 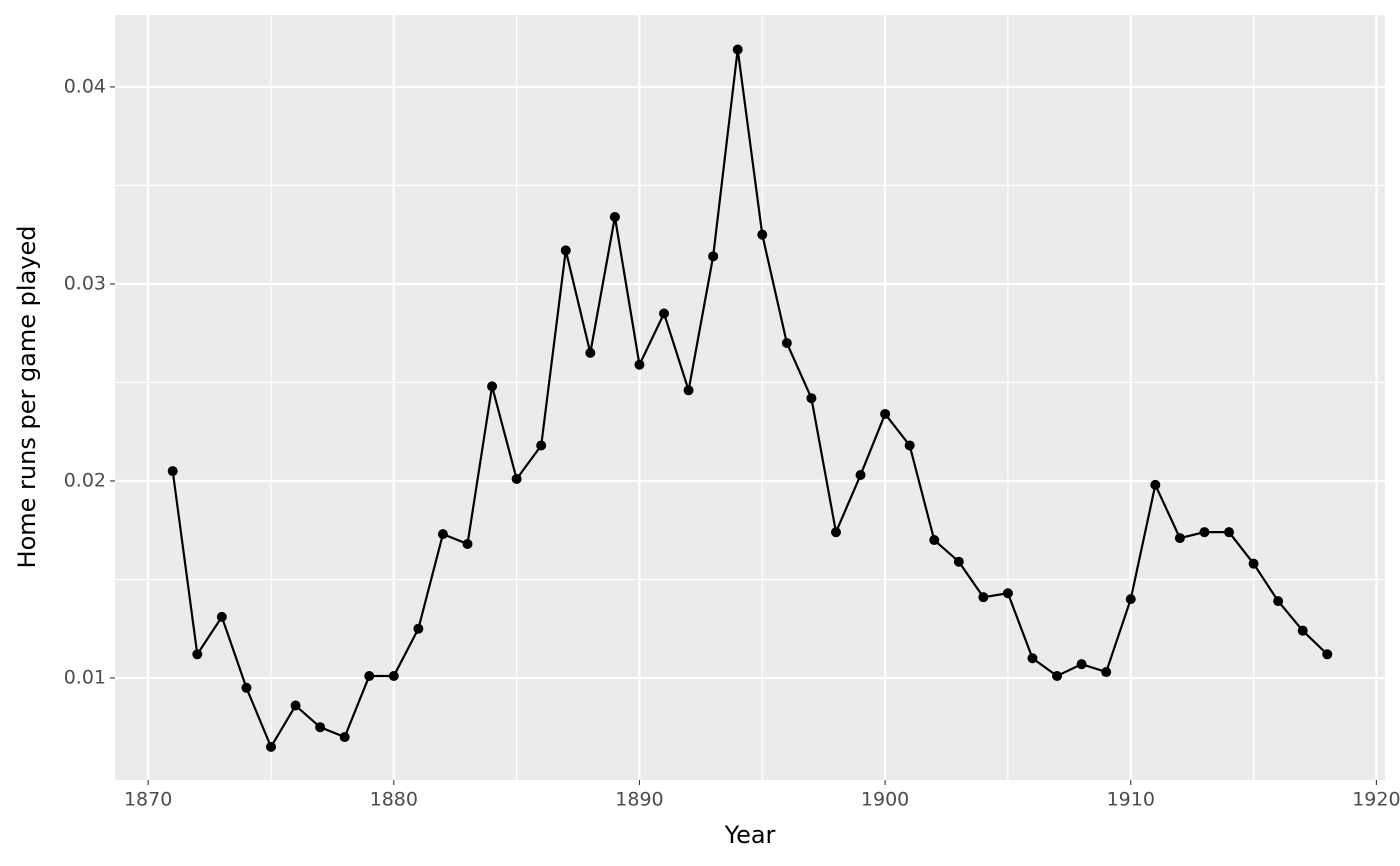 I want to click on x-tick-label: 1920, so click(x=1376, y=800).